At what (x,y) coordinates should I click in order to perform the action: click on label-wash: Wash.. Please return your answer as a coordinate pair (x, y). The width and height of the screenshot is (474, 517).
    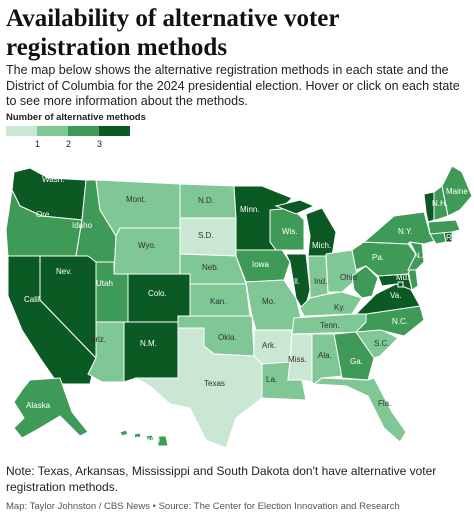
    Looking at the image, I should click on (53, 179).